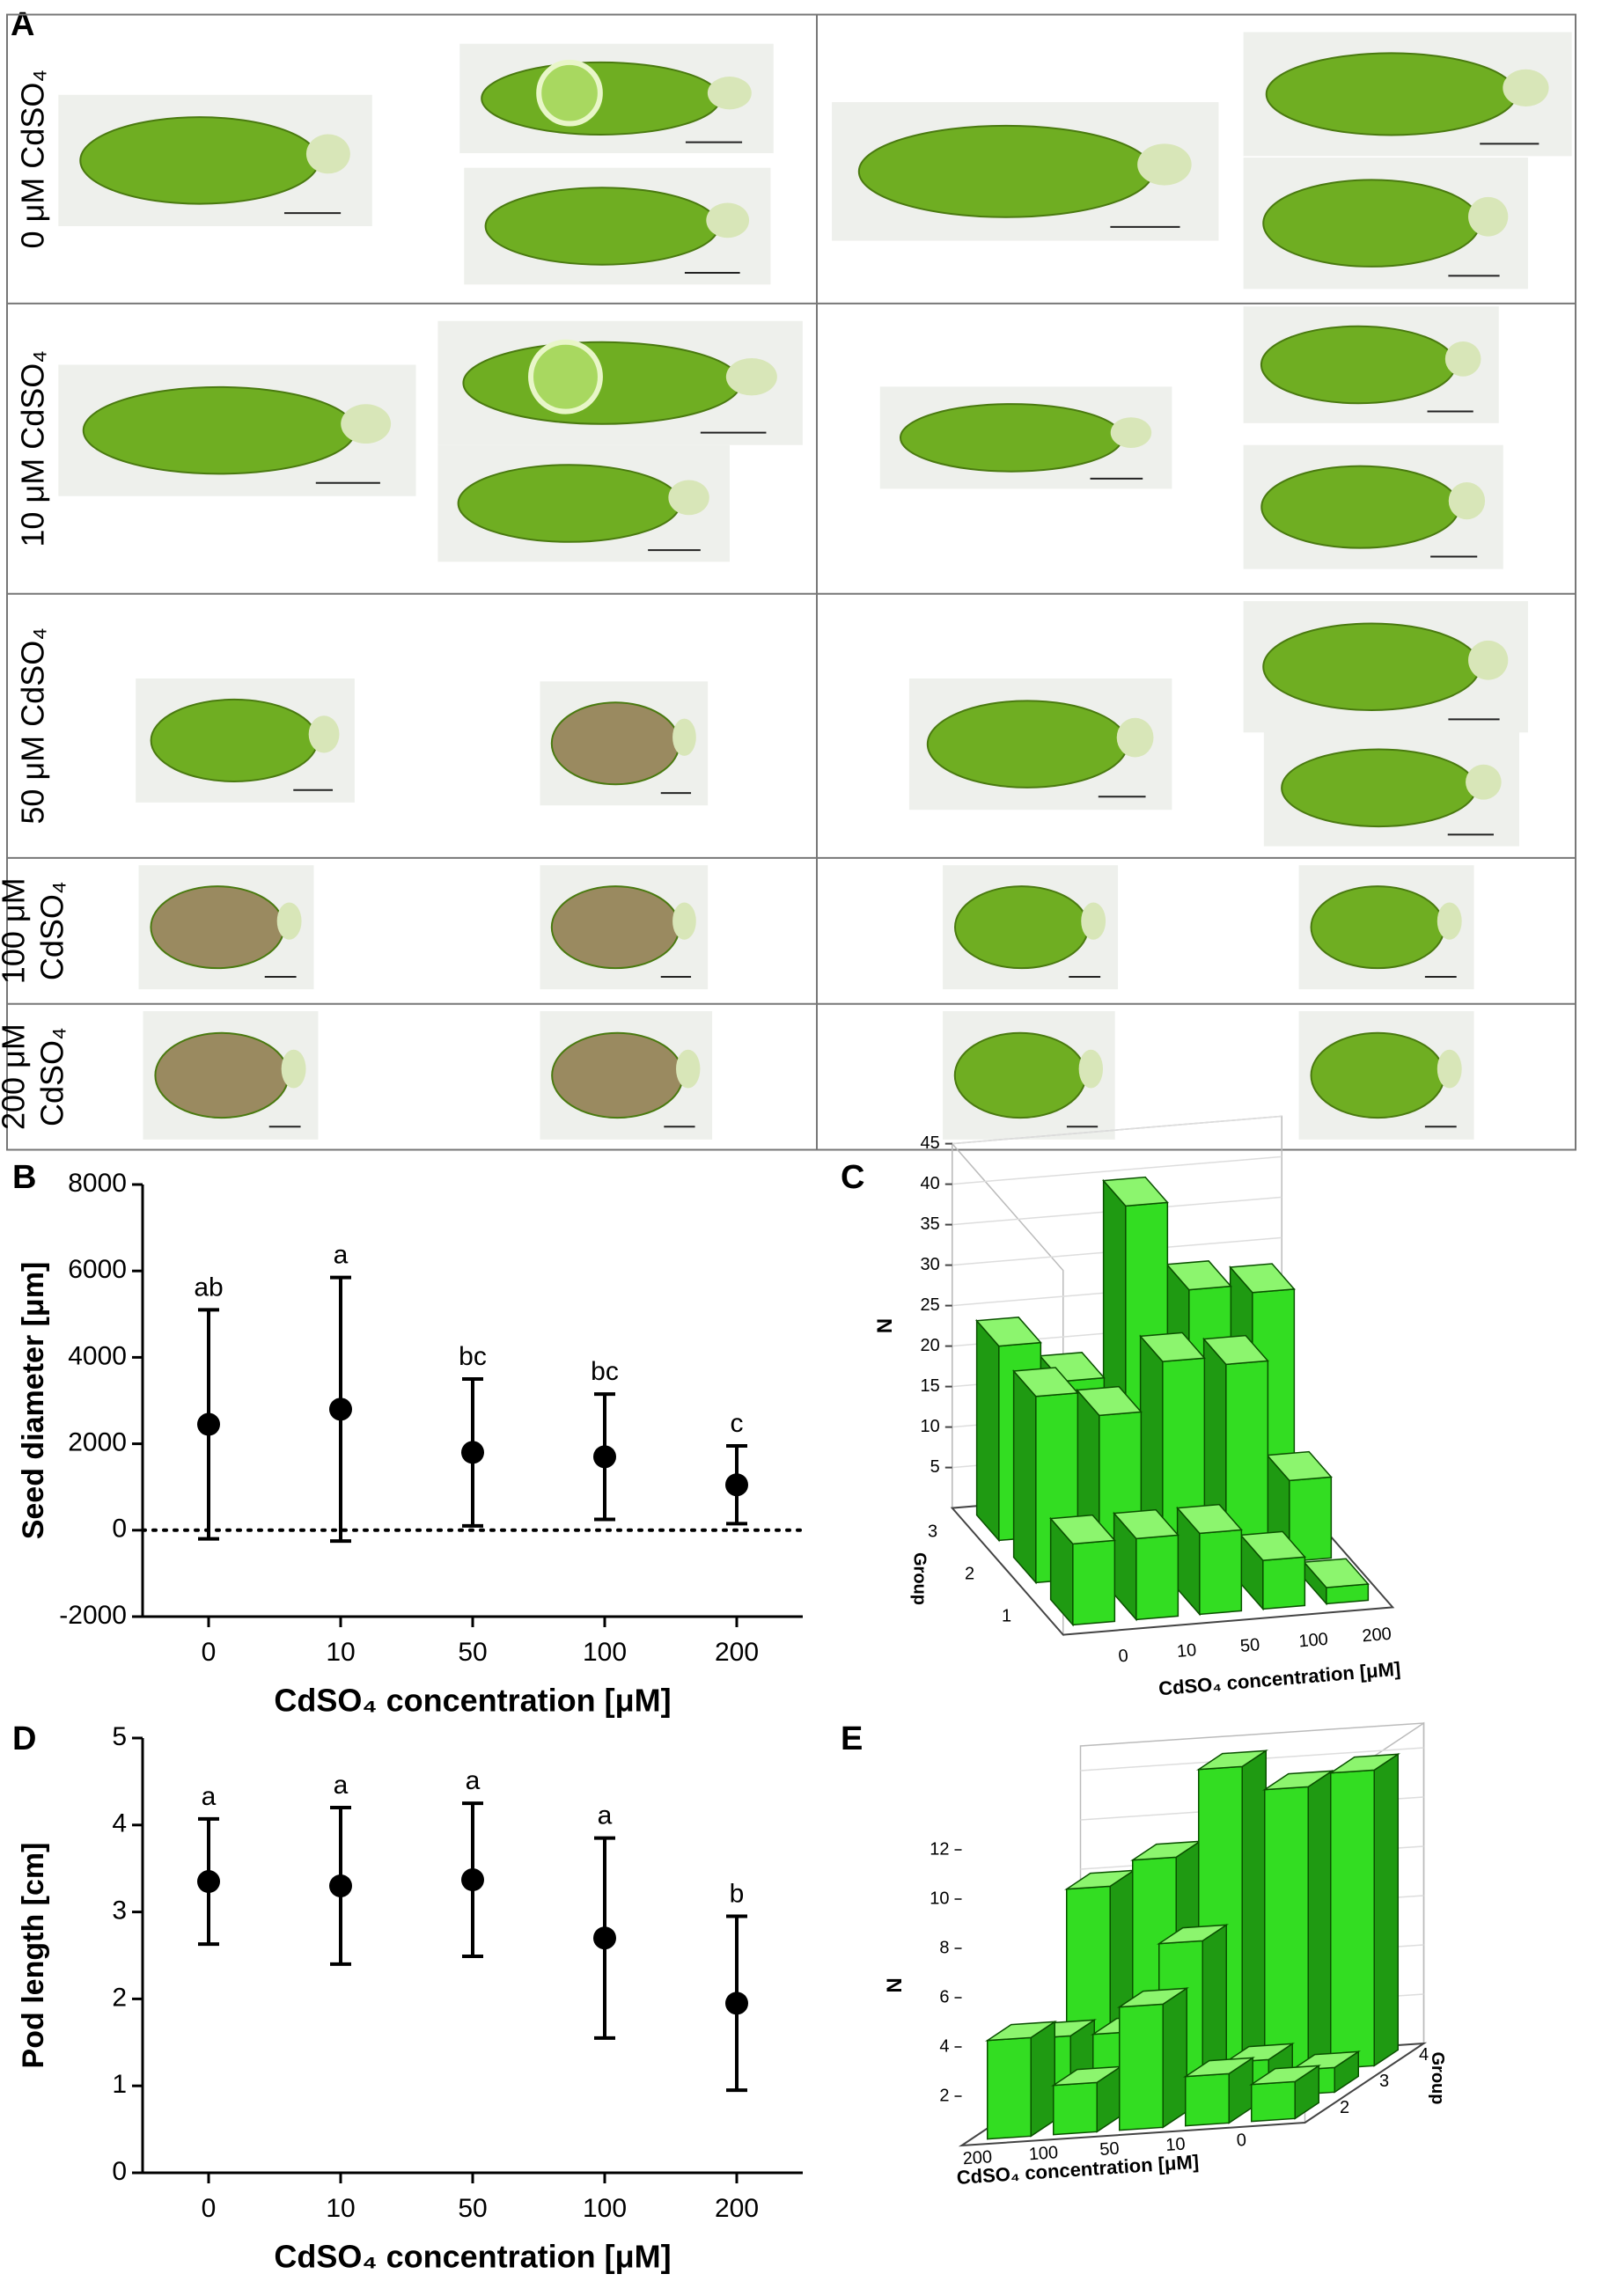 This screenshot has width=1602, height=2296. What do you see at coordinates (98, 1183) in the screenshot?
I see `y-tick-label: 8000` at bounding box center [98, 1183].